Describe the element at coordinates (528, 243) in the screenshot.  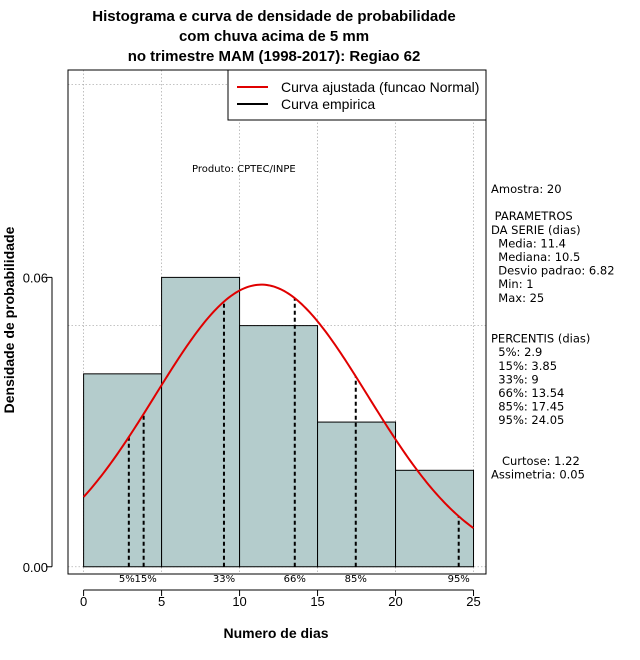
I see `stats-line: Media: 11.4` at that location.